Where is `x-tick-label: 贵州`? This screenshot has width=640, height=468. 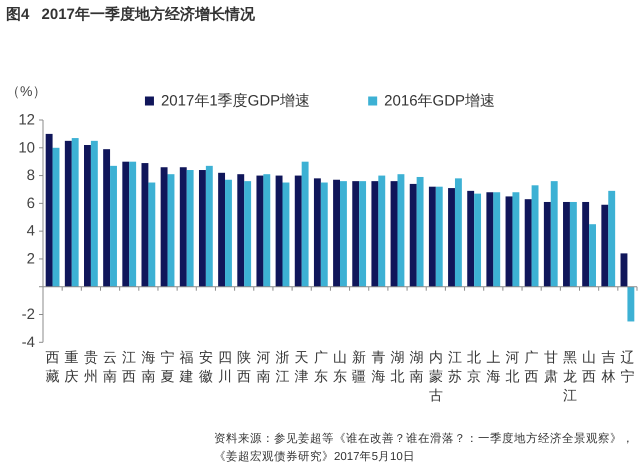 x-tick-label: 贵州 is located at coordinates (91, 366).